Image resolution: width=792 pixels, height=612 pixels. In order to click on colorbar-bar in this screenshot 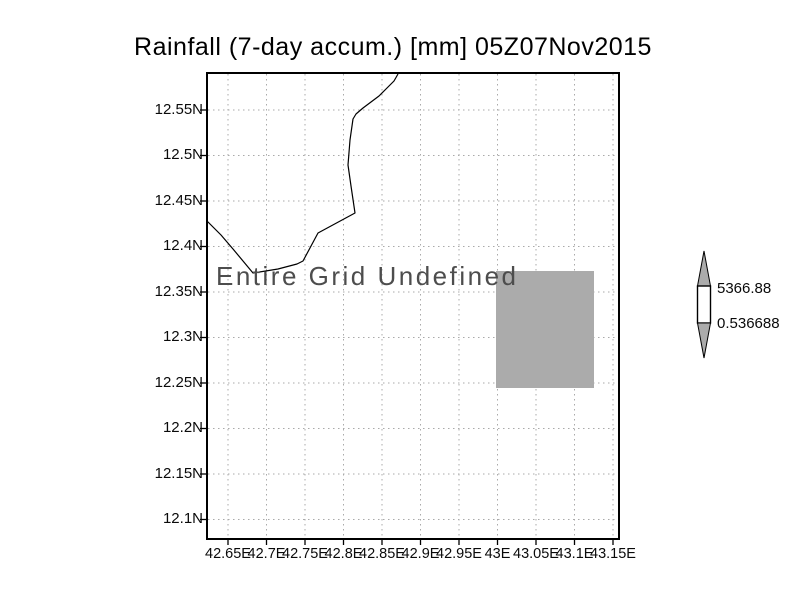, I will do `click(704, 304)`.